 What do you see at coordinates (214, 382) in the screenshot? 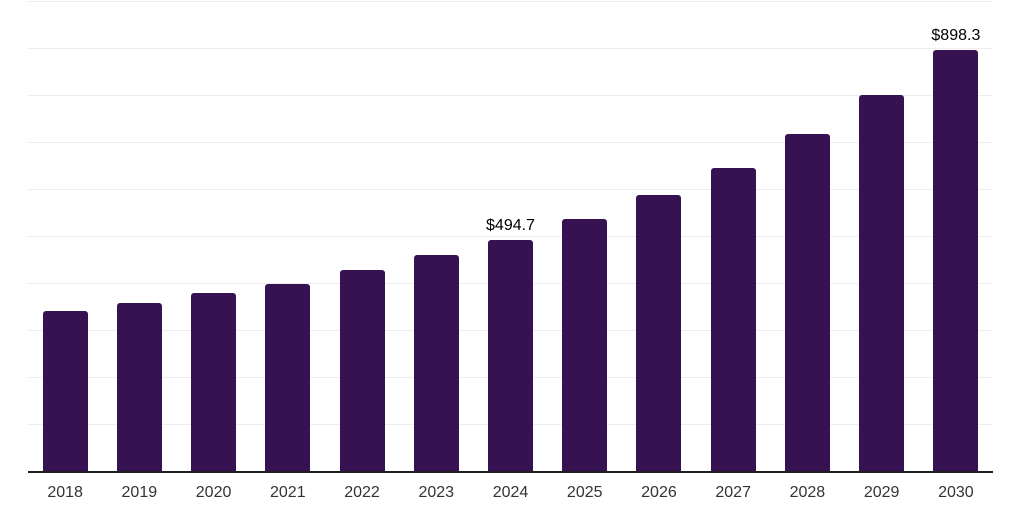
I see `bar-2020` at bounding box center [214, 382].